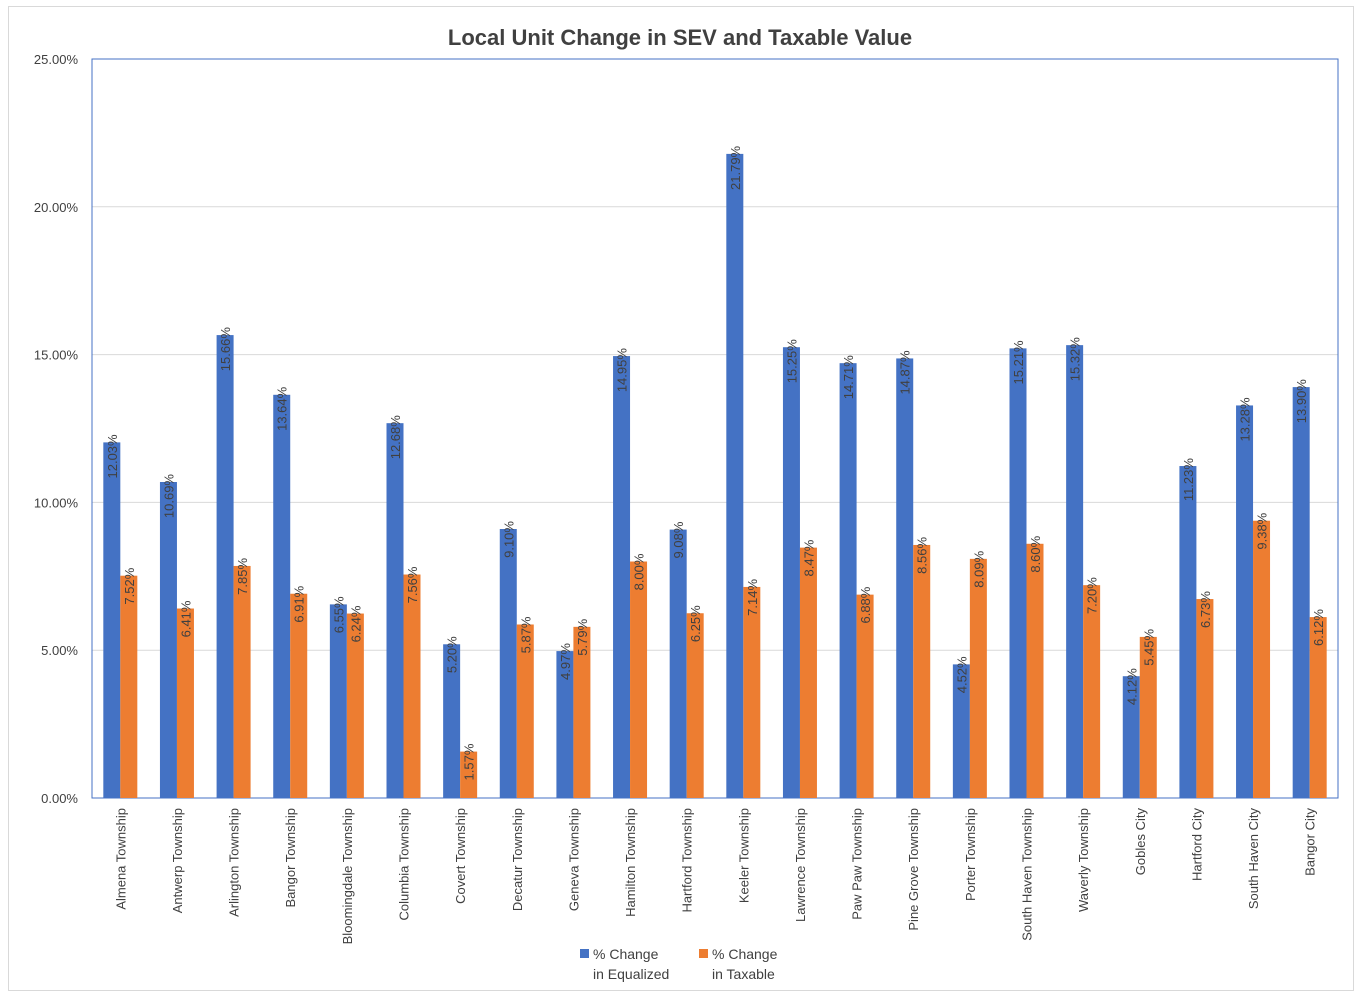  What do you see at coordinates (1083, 860) in the screenshot?
I see `x-tick-label: Waverly Township` at bounding box center [1083, 860].